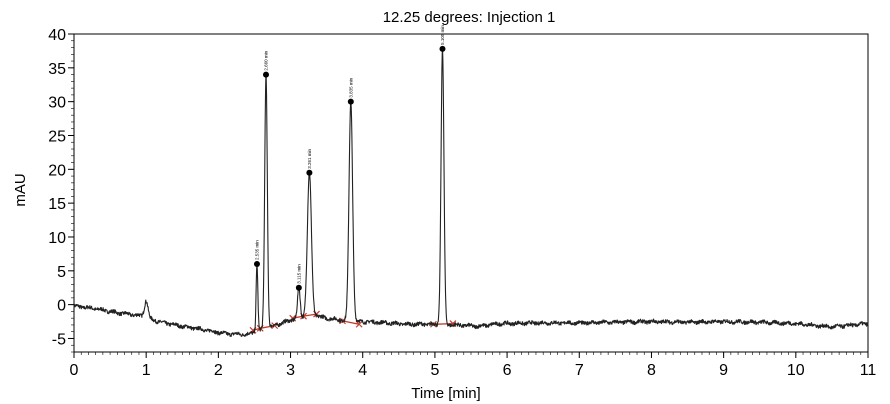 The width and height of the screenshot is (890, 404). What do you see at coordinates (359, 324) in the screenshot?
I see `integration-marker` at bounding box center [359, 324].